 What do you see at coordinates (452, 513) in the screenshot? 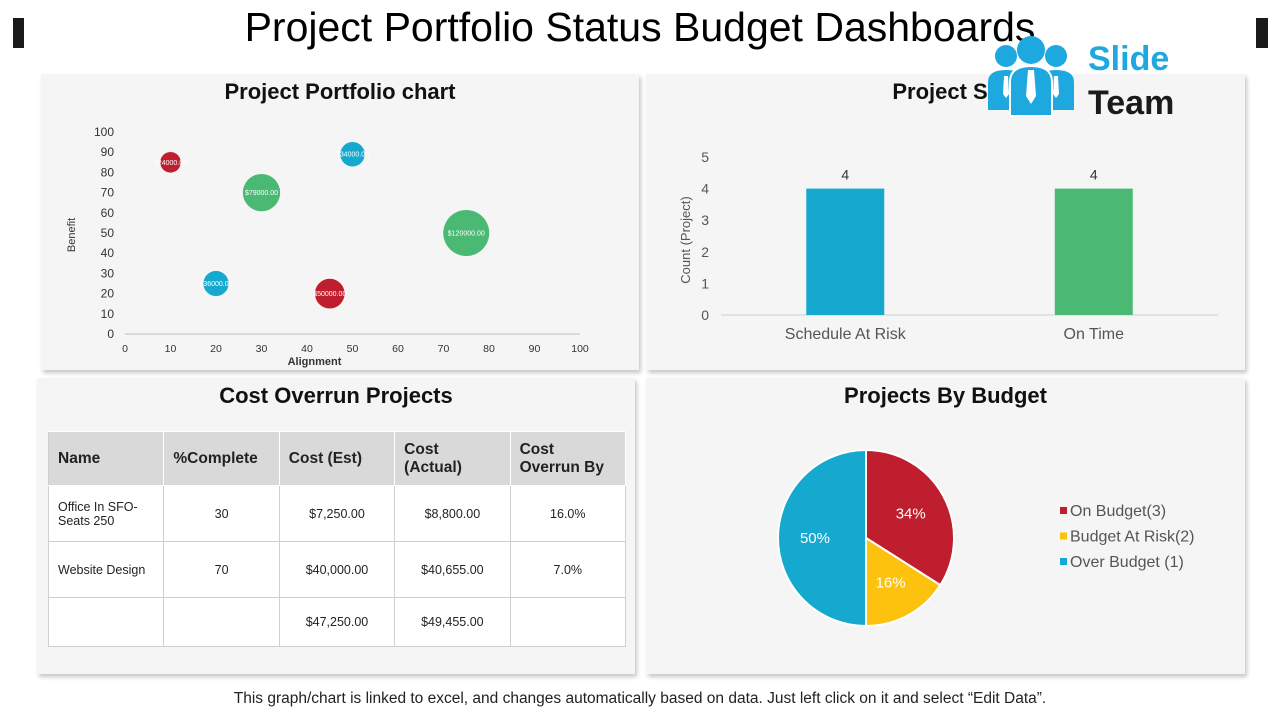
I see `table-cell: $8,800.00` at bounding box center [452, 513].